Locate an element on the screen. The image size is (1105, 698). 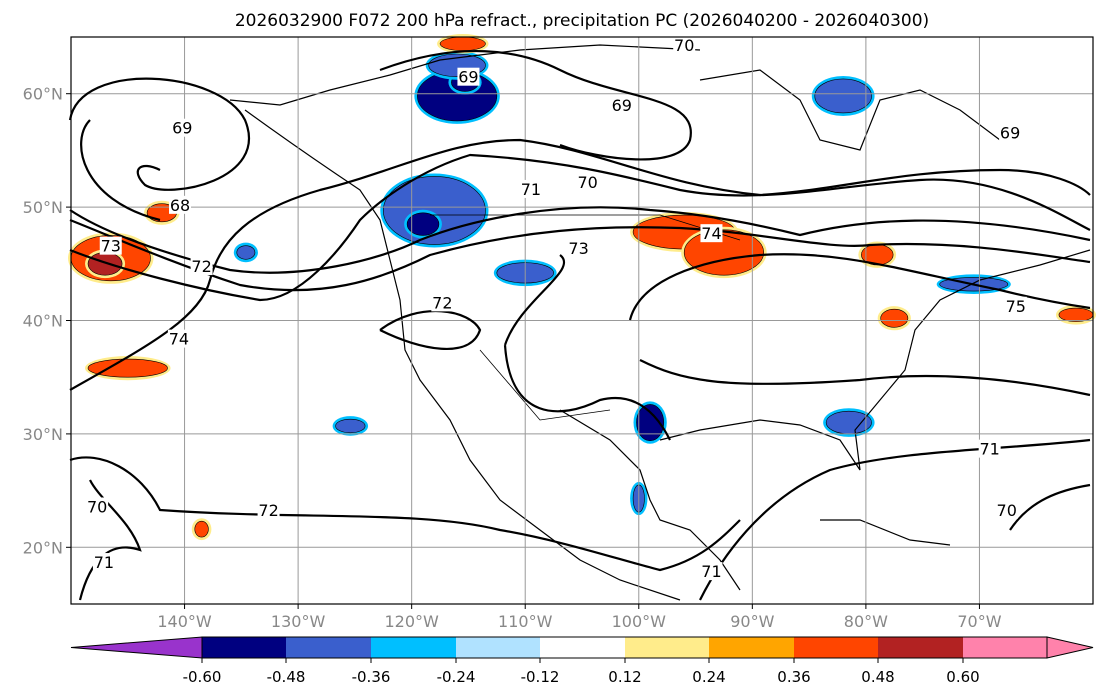
contour-label: 75 is located at coordinates (1016, 306).